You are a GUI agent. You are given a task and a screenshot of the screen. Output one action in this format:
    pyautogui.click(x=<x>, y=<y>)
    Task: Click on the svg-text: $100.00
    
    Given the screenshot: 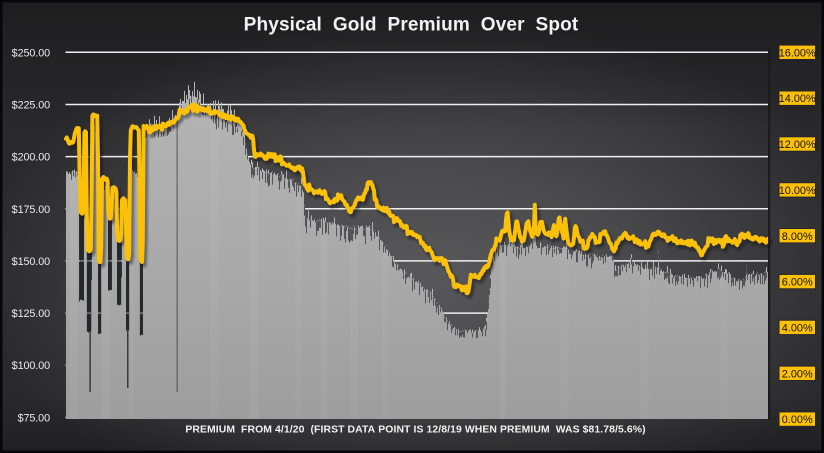 What is the action you would take?
    pyautogui.click(x=31, y=366)
    